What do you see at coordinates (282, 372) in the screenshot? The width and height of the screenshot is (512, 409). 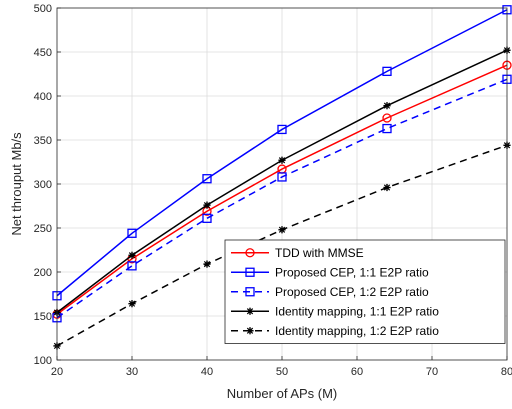 I see `x-tick-label: 50` at bounding box center [282, 372].